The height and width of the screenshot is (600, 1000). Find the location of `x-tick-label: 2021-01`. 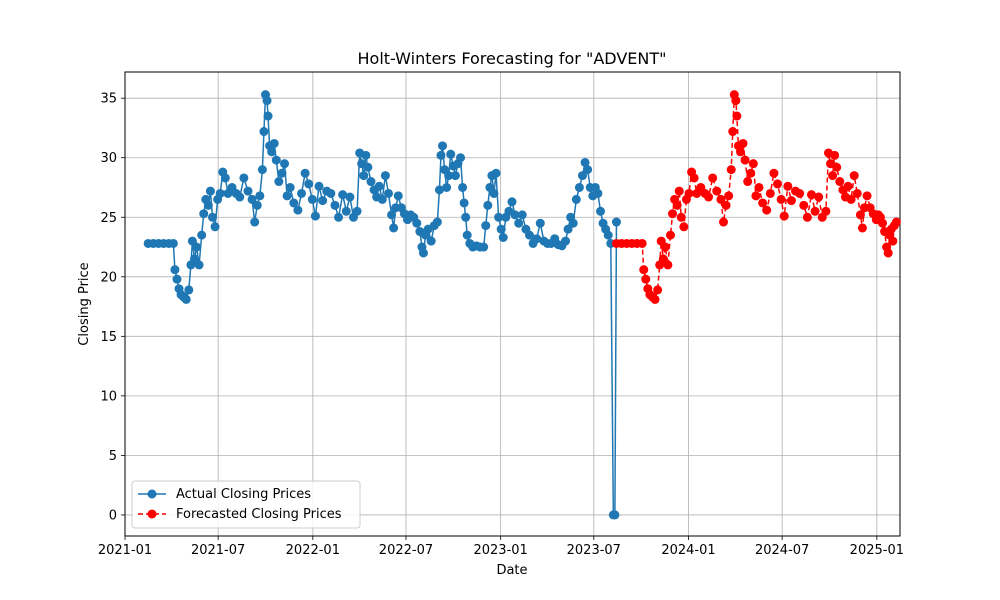

x-tick-label: 2021-01 is located at coordinates (125, 550).